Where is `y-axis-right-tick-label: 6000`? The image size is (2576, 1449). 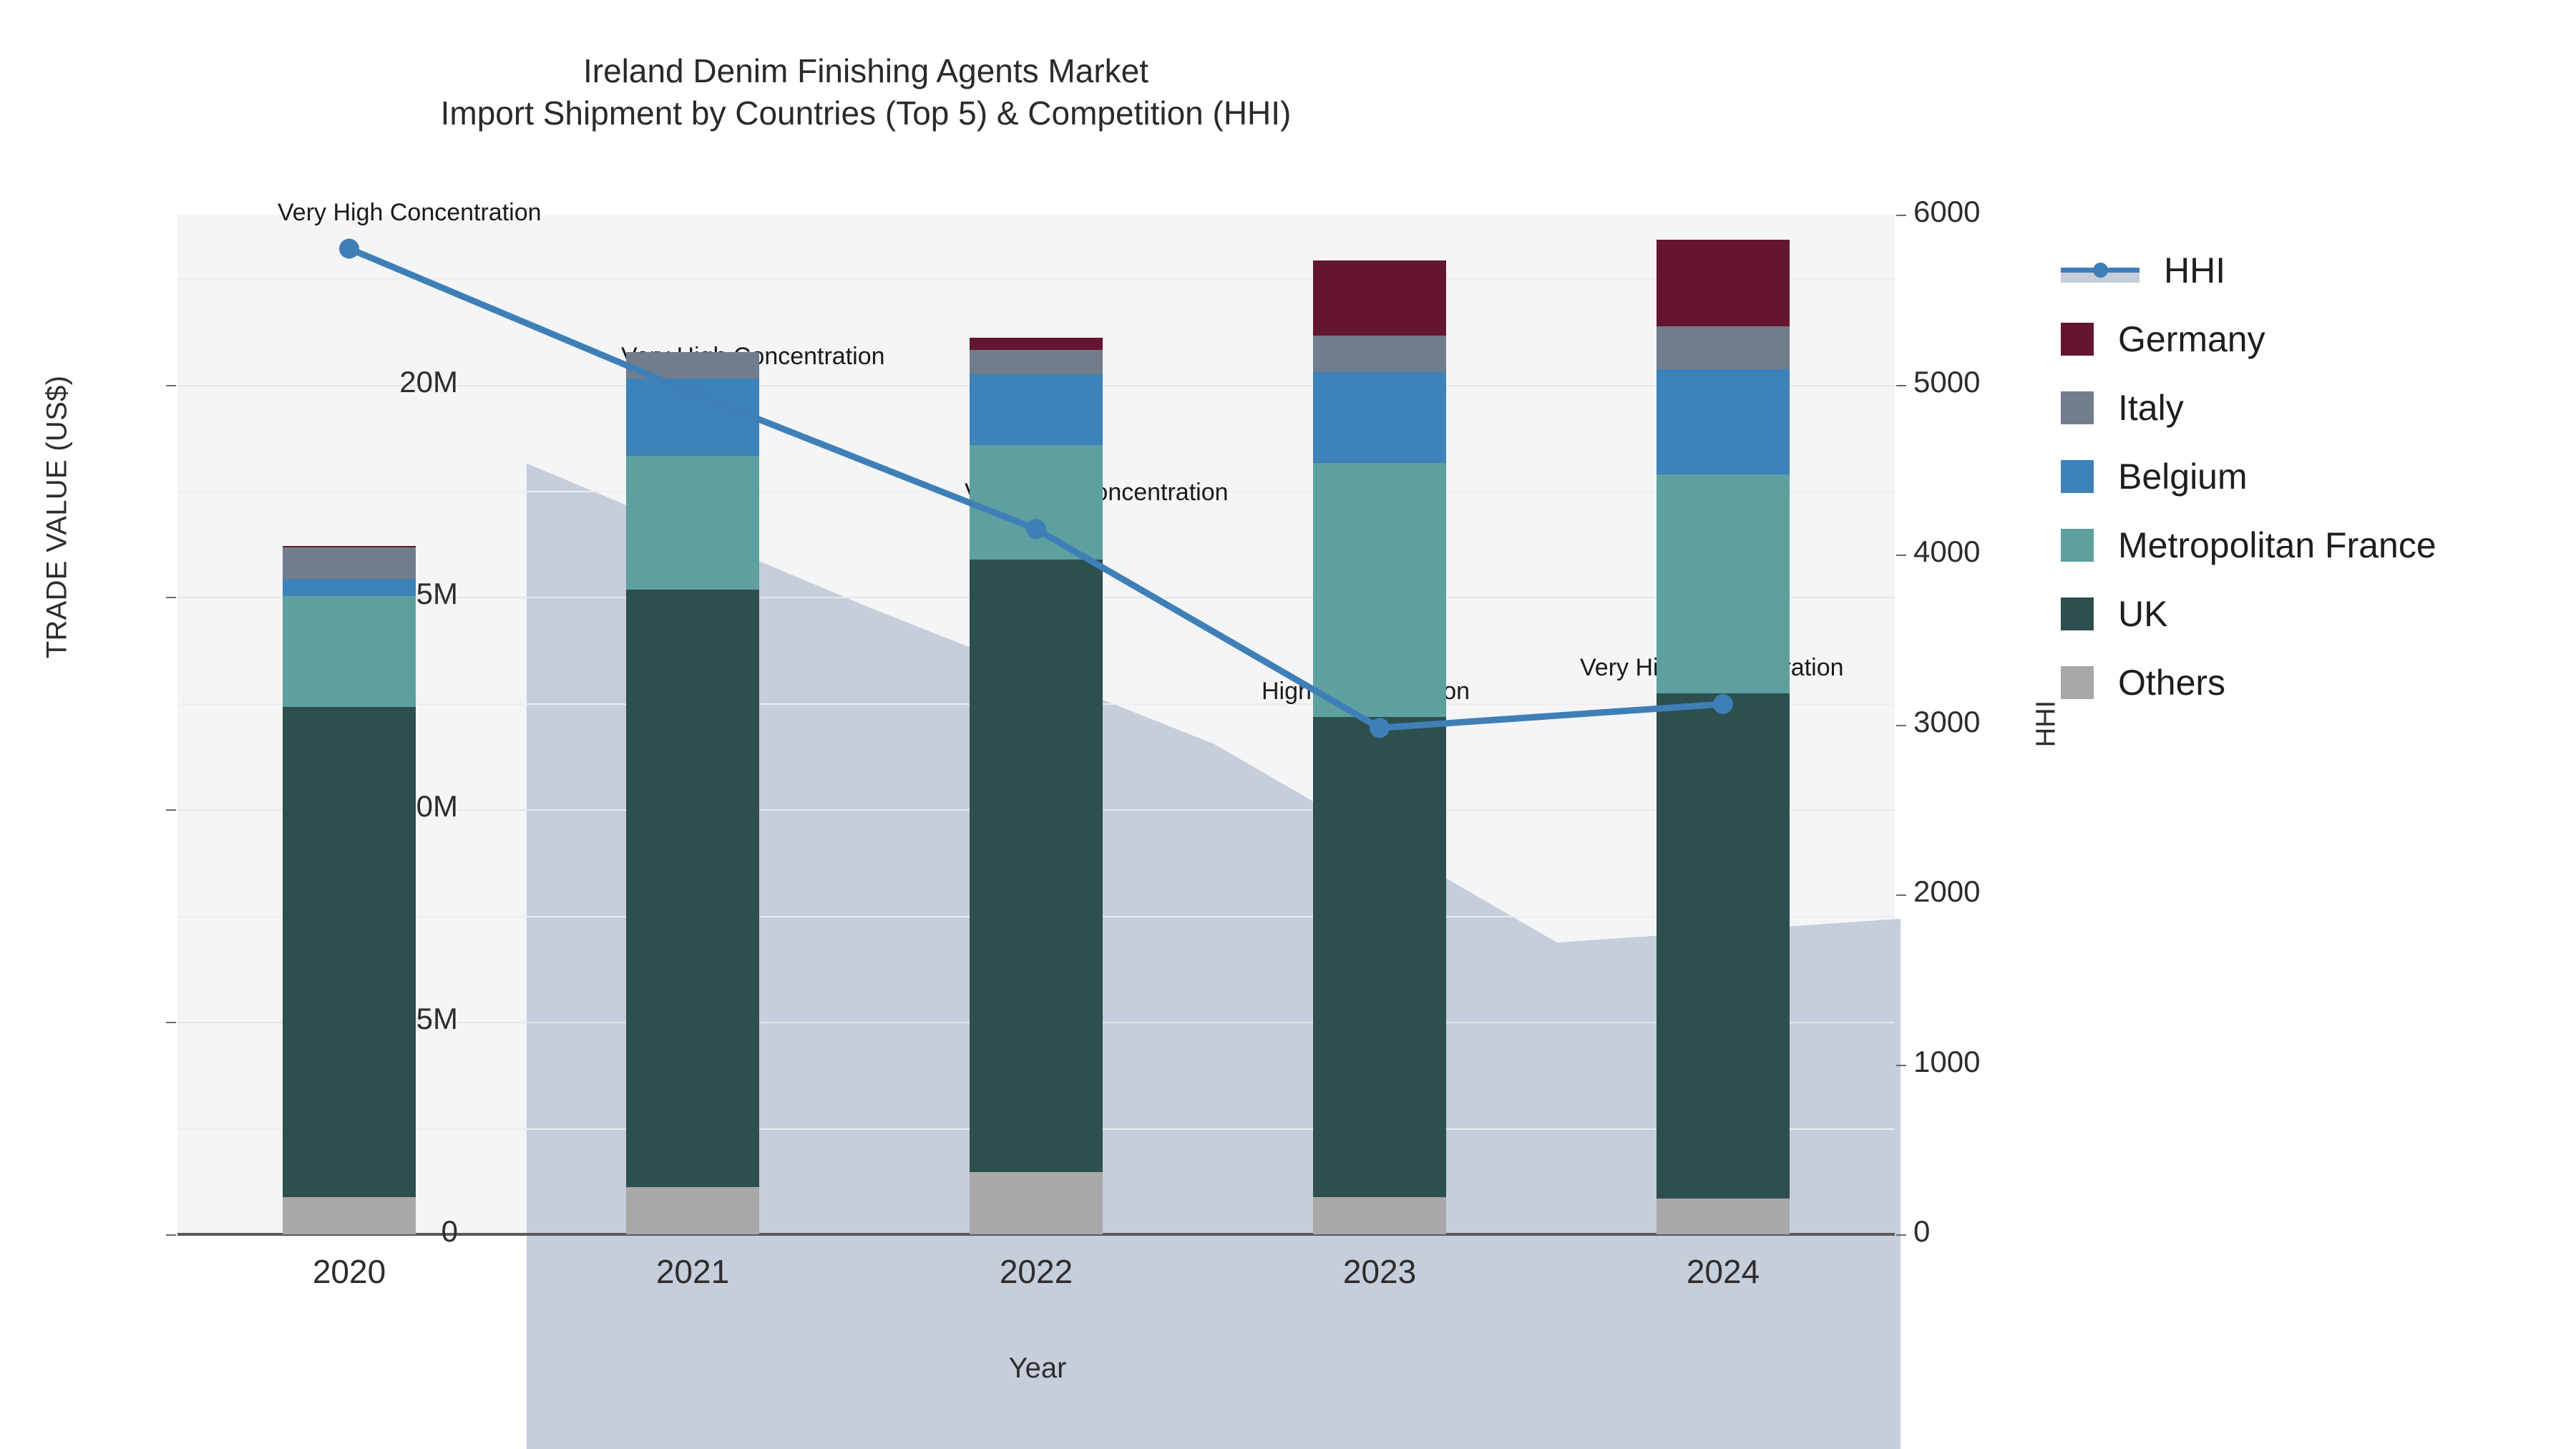 y-axis-right-tick-label: 6000 is located at coordinates (1947, 211).